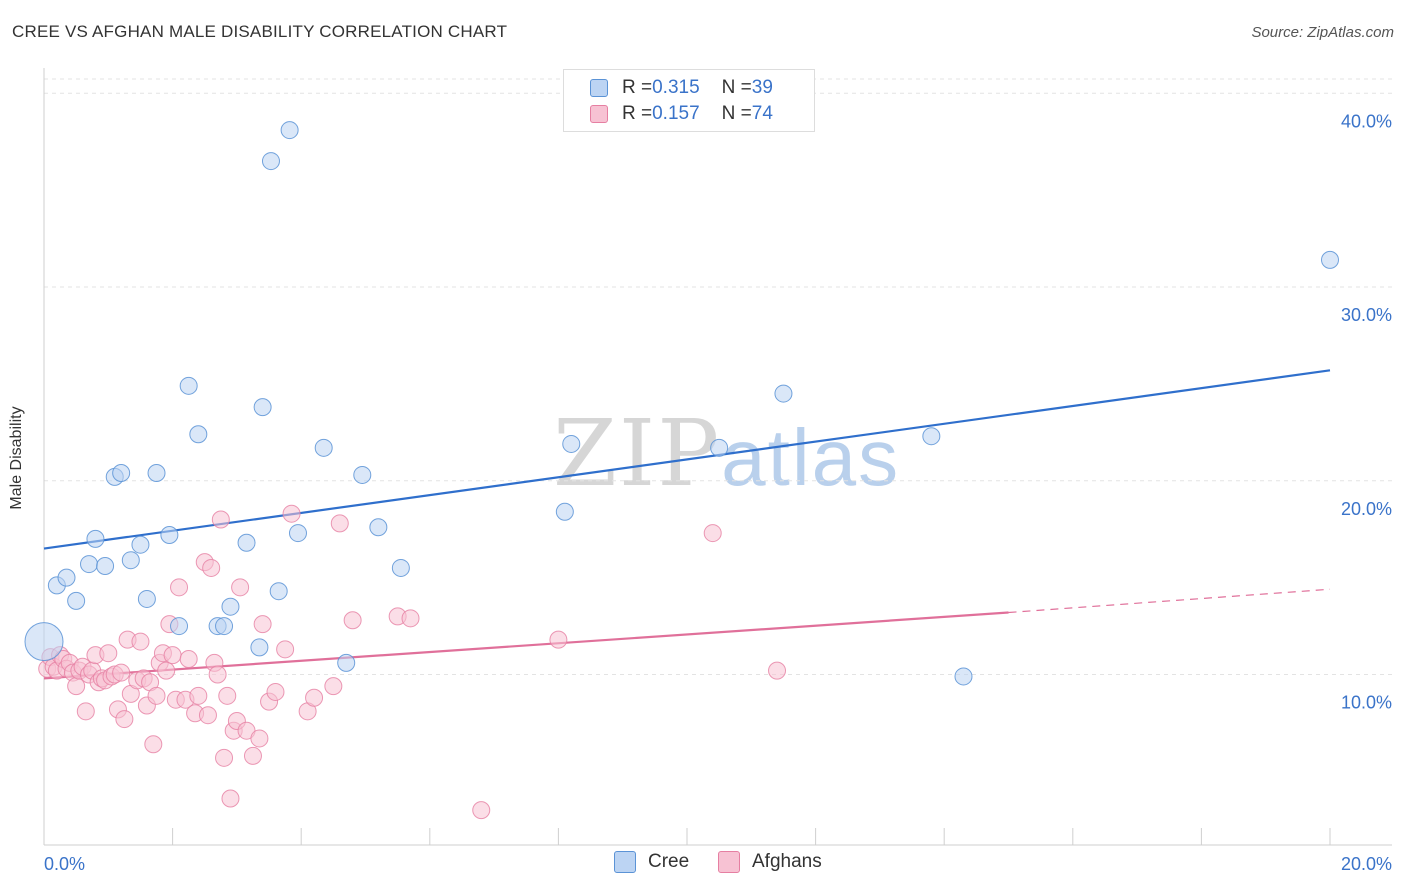  I want to click on source-note: Source: ZipAtlas.com, so click(1322, 32).